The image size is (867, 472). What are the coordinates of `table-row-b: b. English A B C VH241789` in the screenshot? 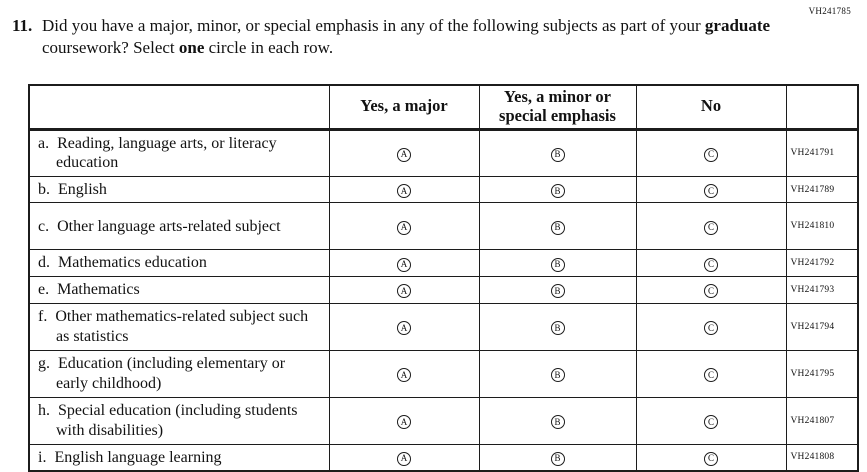 It's located at (443, 189).